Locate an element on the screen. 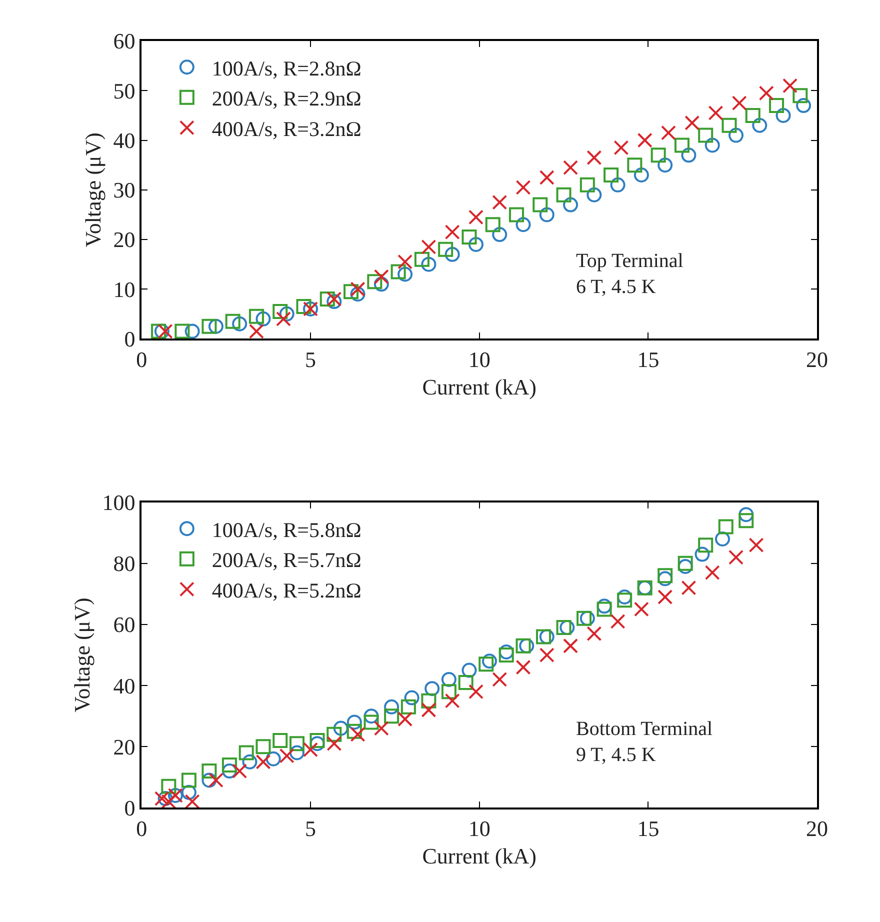  legend-label: 400A/s, R=5.2nΩ is located at coordinates (287, 590).